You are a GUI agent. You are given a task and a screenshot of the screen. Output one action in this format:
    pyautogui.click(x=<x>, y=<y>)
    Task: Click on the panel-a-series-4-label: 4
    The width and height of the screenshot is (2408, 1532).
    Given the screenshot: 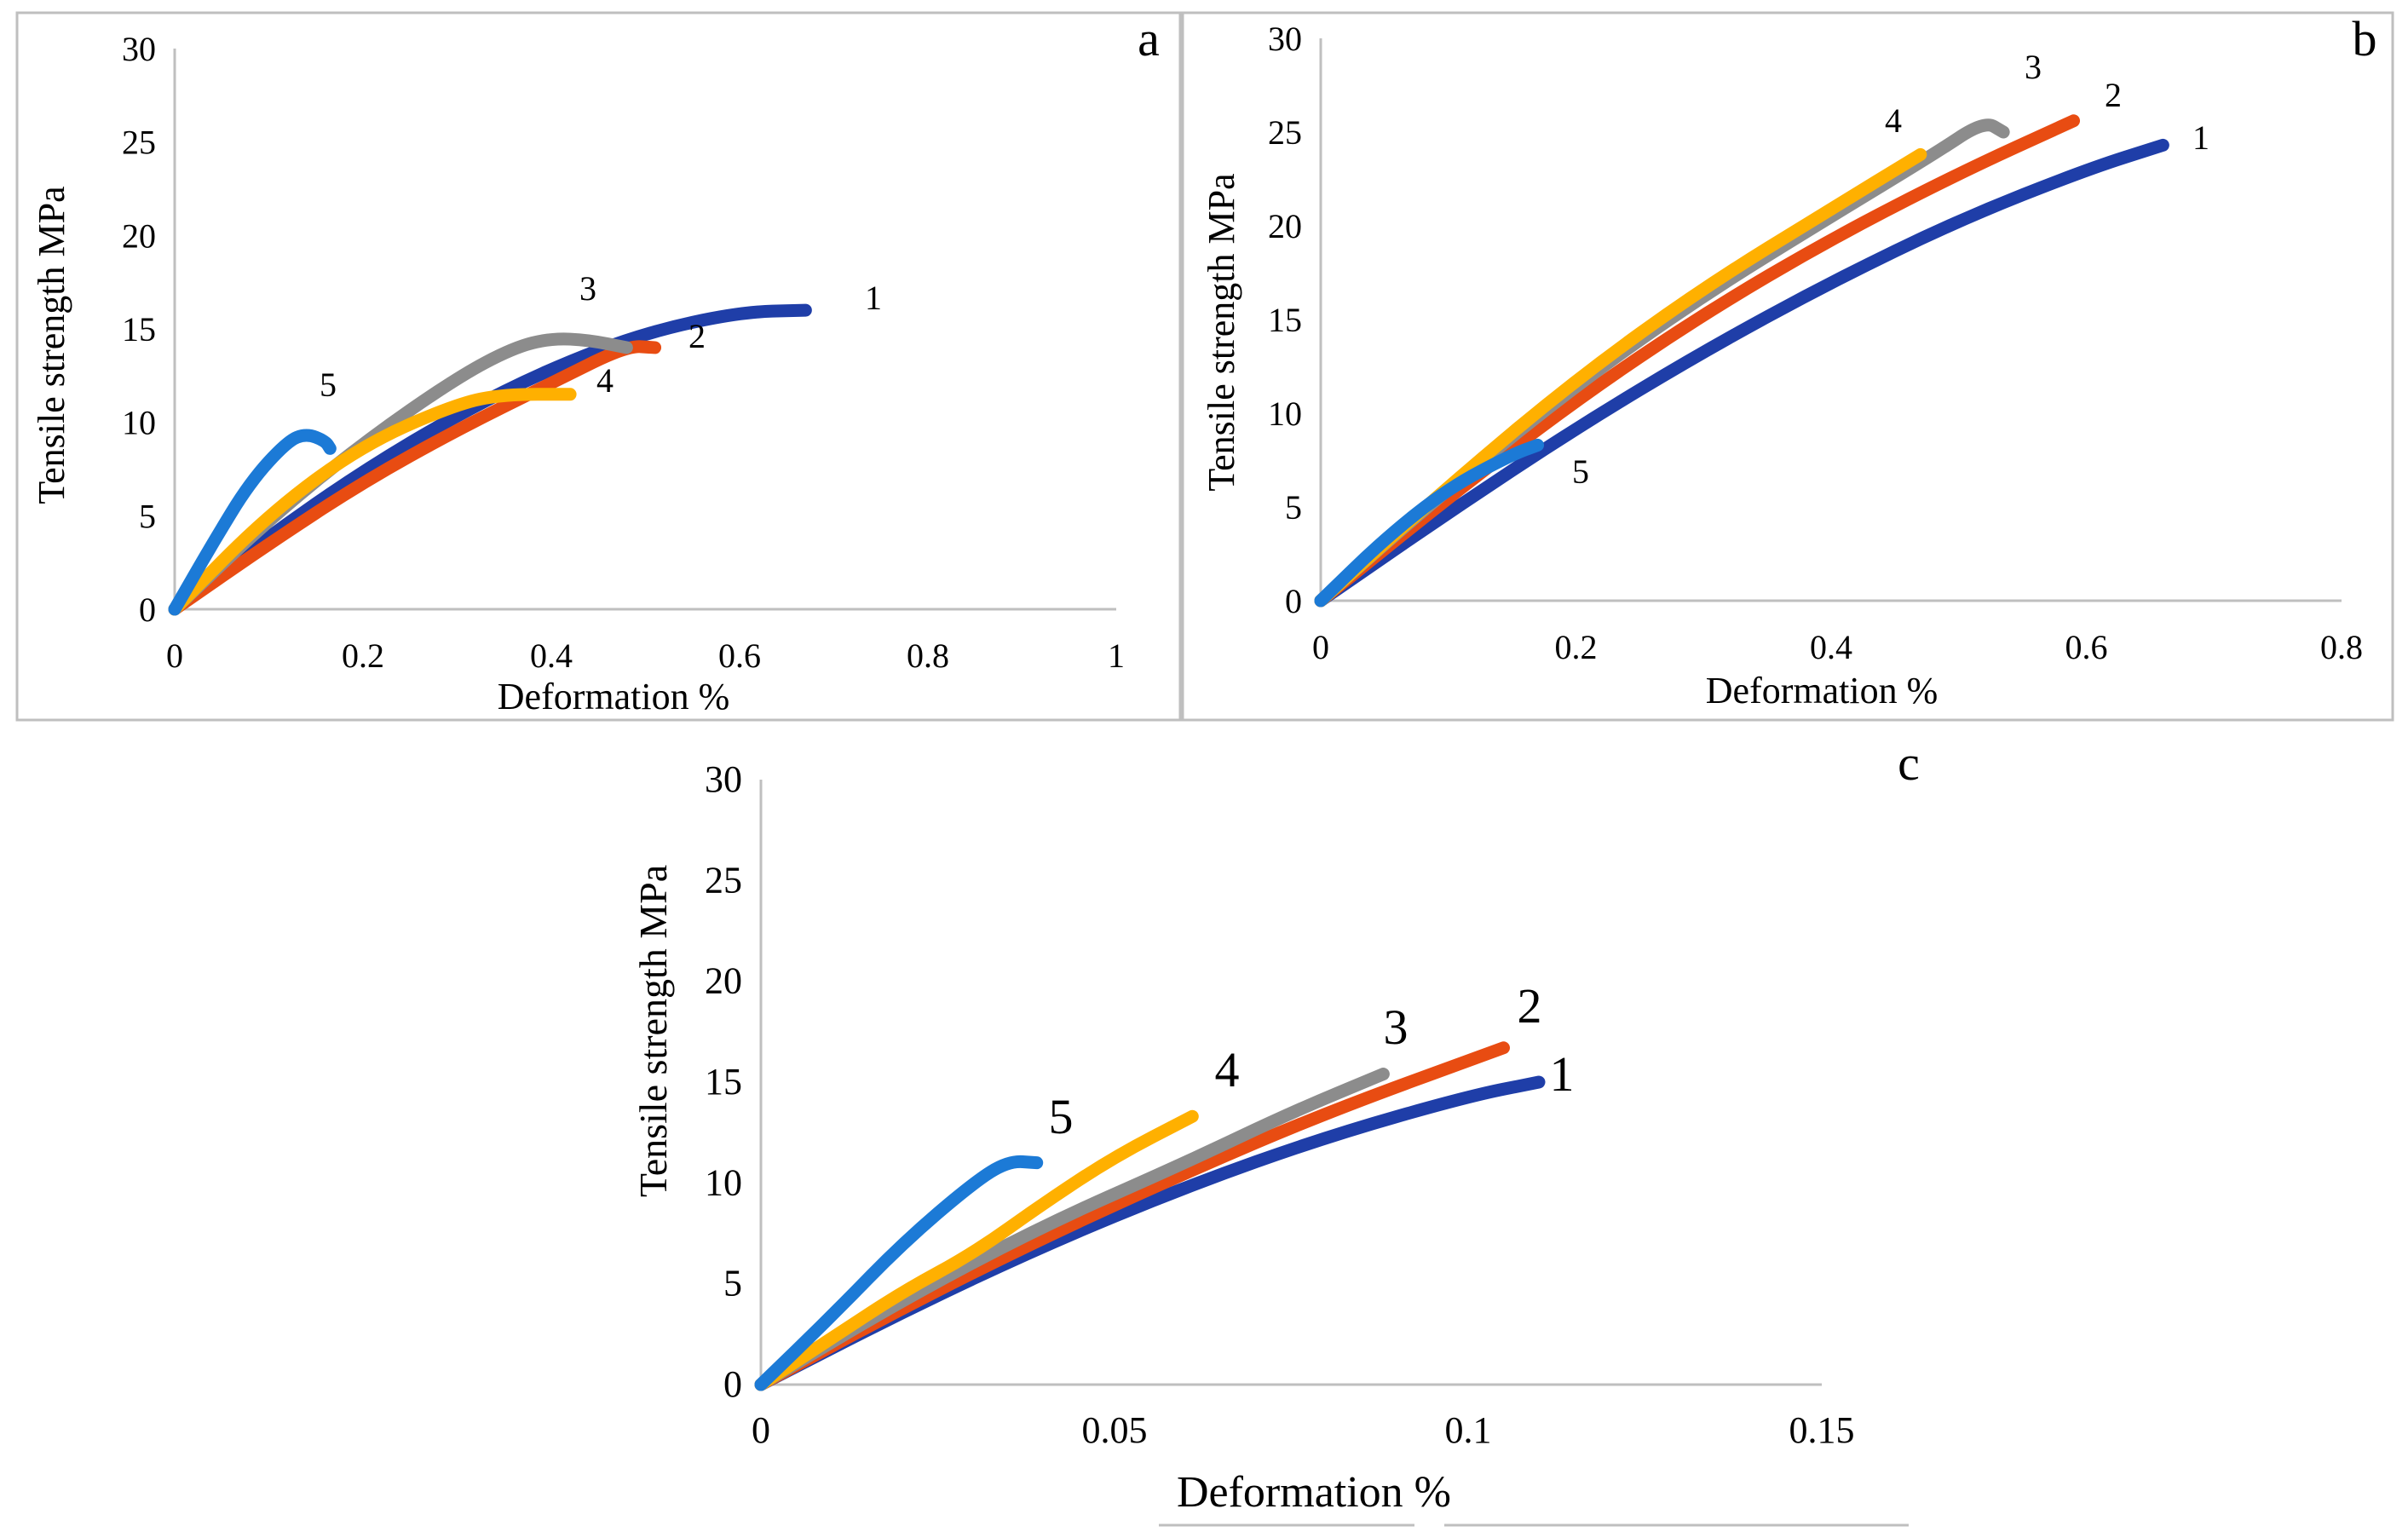 What is the action you would take?
    pyautogui.click(x=605, y=380)
    